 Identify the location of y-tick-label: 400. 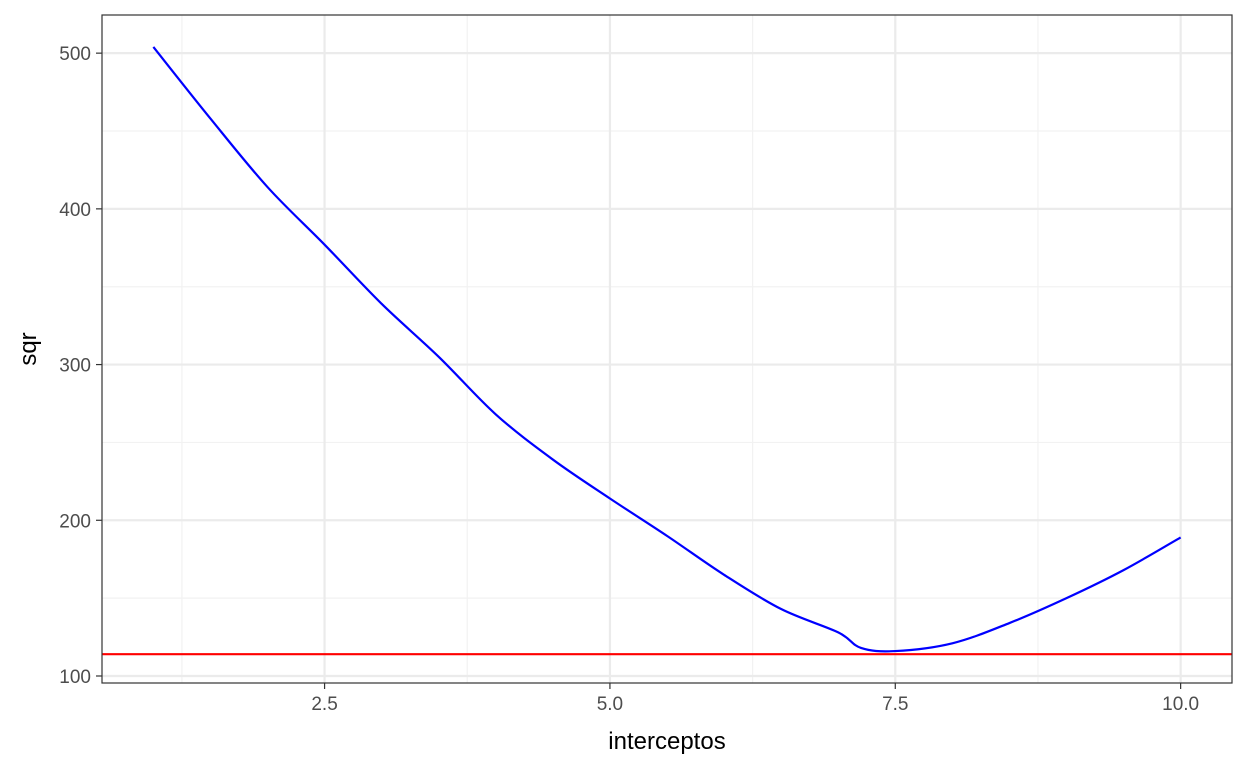
(75, 210).